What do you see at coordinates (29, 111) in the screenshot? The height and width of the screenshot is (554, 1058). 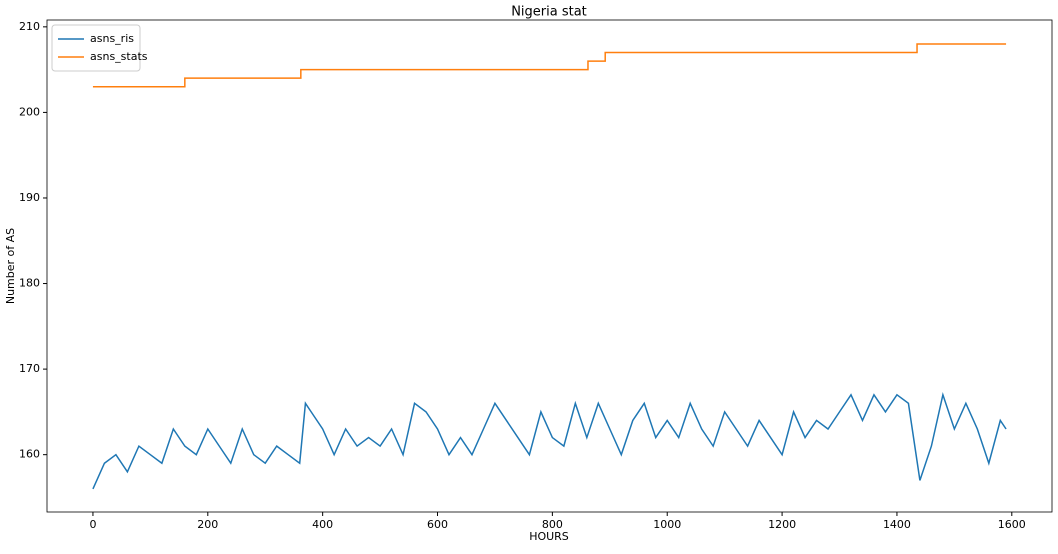 I see `y-tick-label: 200` at bounding box center [29, 111].